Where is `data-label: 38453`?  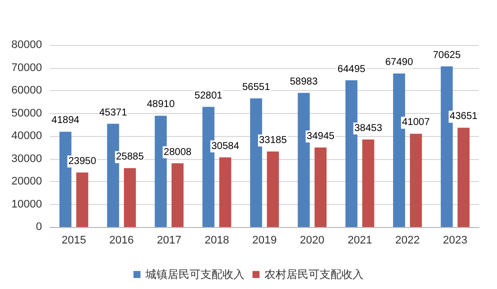 data-label: 38453 is located at coordinates (368, 128).